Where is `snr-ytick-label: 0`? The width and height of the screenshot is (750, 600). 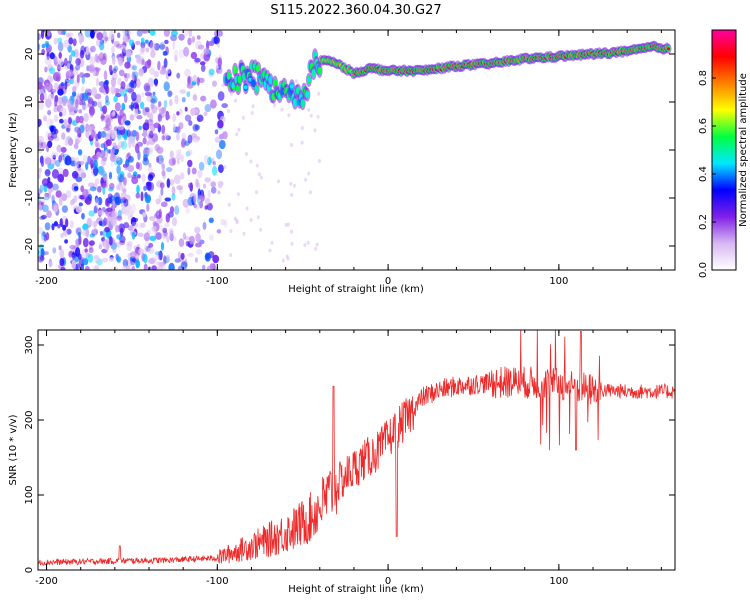
snr-ytick-label: 0 is located at coordinates (29, 570).